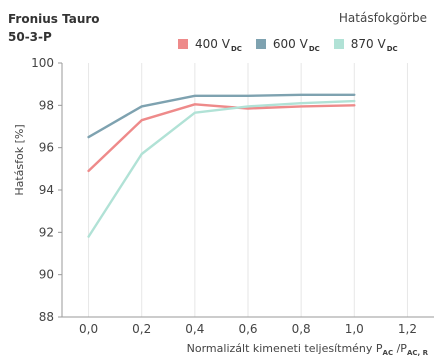 Image resolution: width=441 pixels, height=358 pixels. What do you see at coordinates (141, 329) in the screenshot?
I see `x-tick-label-1: 0,2` at bounding box center [141, 329].